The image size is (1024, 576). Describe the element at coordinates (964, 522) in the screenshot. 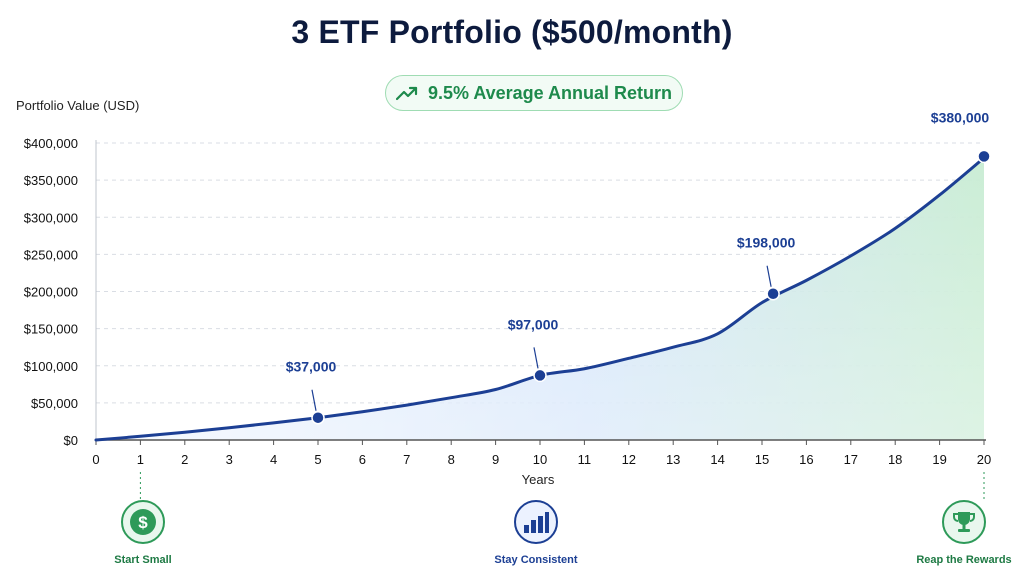

I see `trophy-icon` at that location.